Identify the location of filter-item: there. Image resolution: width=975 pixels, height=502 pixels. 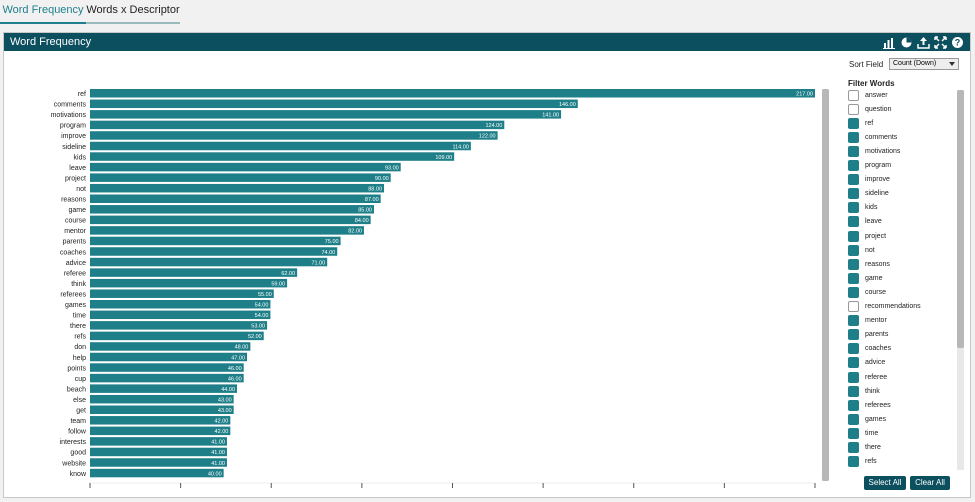
(902, 448).